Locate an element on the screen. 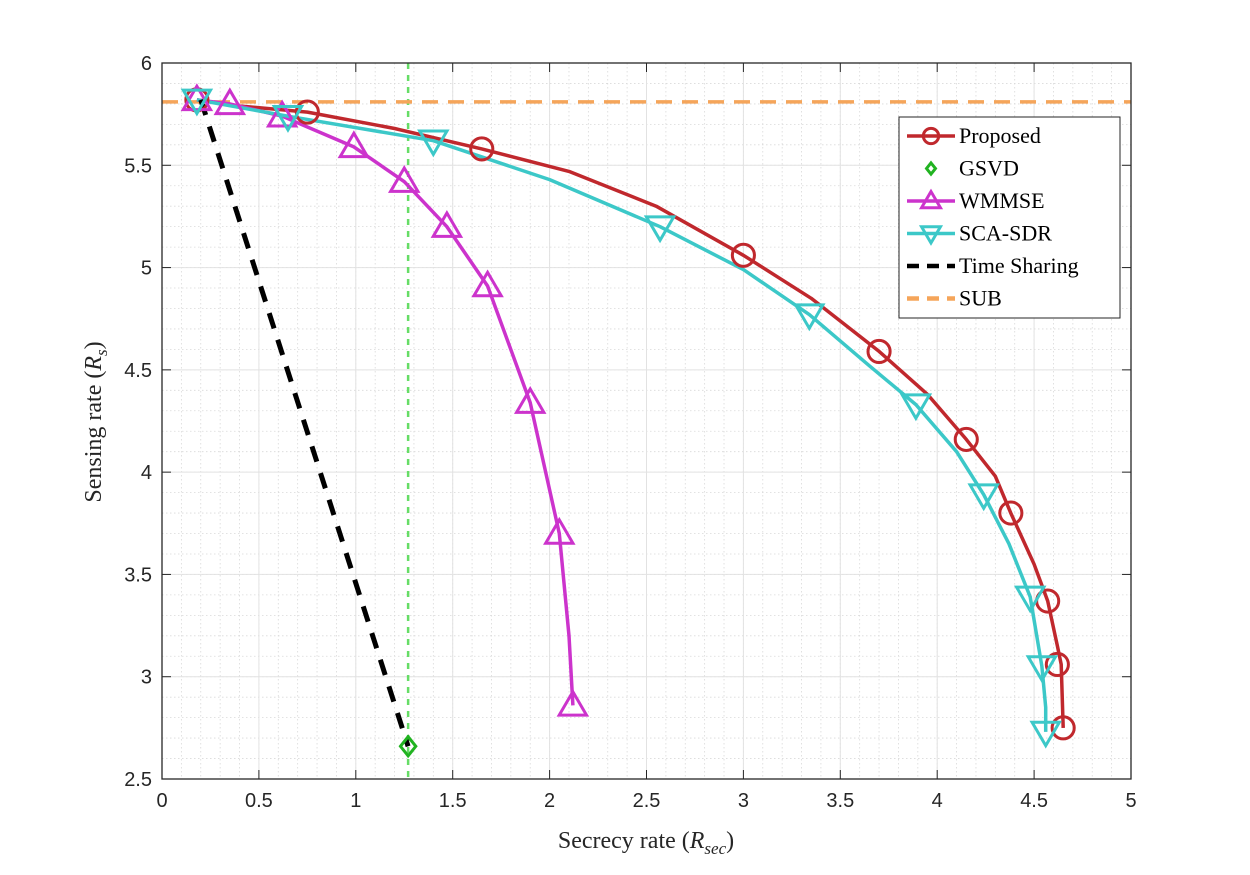  x-tick-label: 3.5 is located at coordinates (840, 801).